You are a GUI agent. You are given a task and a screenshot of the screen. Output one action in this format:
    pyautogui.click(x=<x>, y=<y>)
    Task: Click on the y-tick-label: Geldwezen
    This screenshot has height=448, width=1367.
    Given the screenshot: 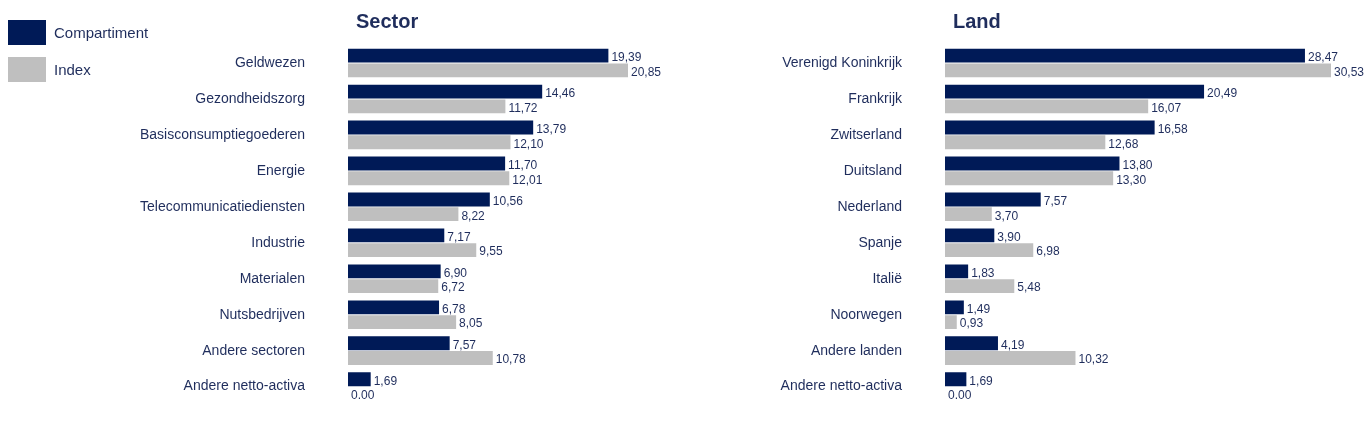 What is the action you would take?
    pyautogui.click(x=269, y=61)
    